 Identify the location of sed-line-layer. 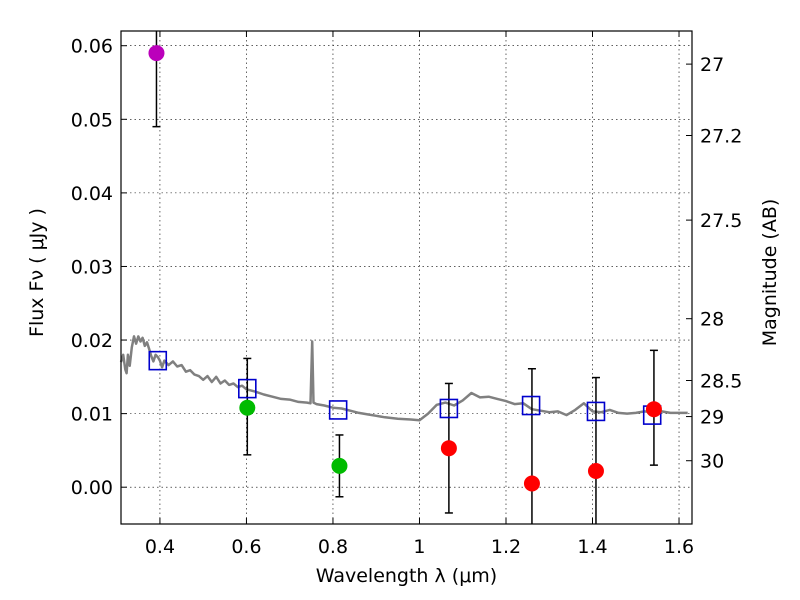
(403, 378).